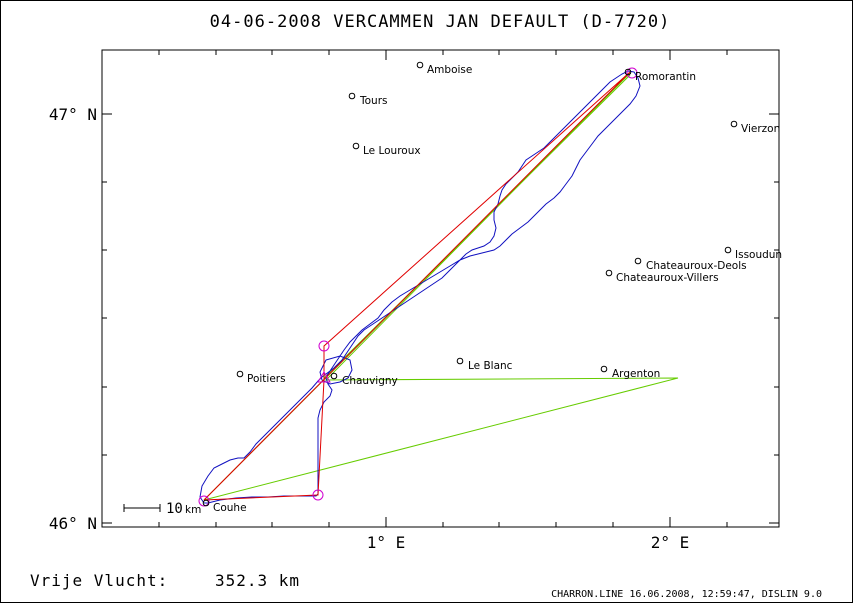  Describe the element at coordinates (373, 101) in the screenshot. I see `city-label-tours: Tours` at that location.